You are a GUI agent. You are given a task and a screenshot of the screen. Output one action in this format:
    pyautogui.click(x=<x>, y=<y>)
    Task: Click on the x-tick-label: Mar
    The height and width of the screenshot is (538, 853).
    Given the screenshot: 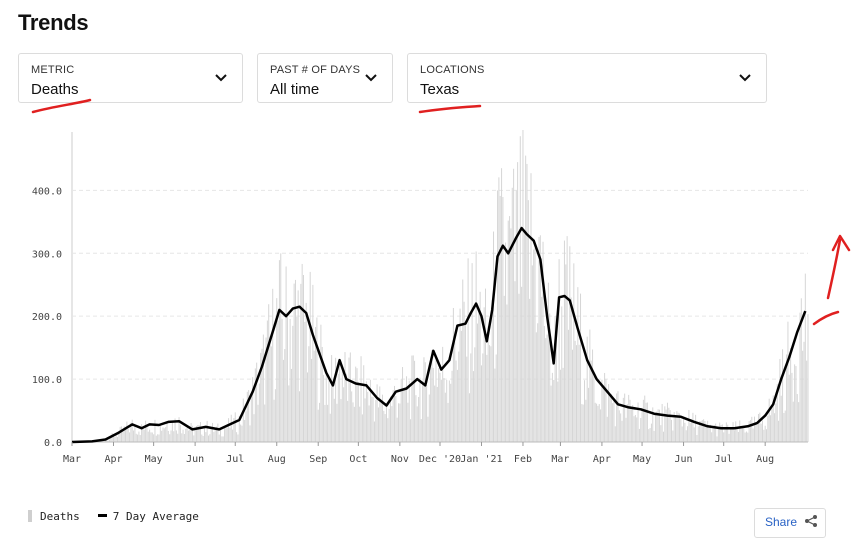 What is the action you would take?
    pyautogui.click(x=560, y=459)
    